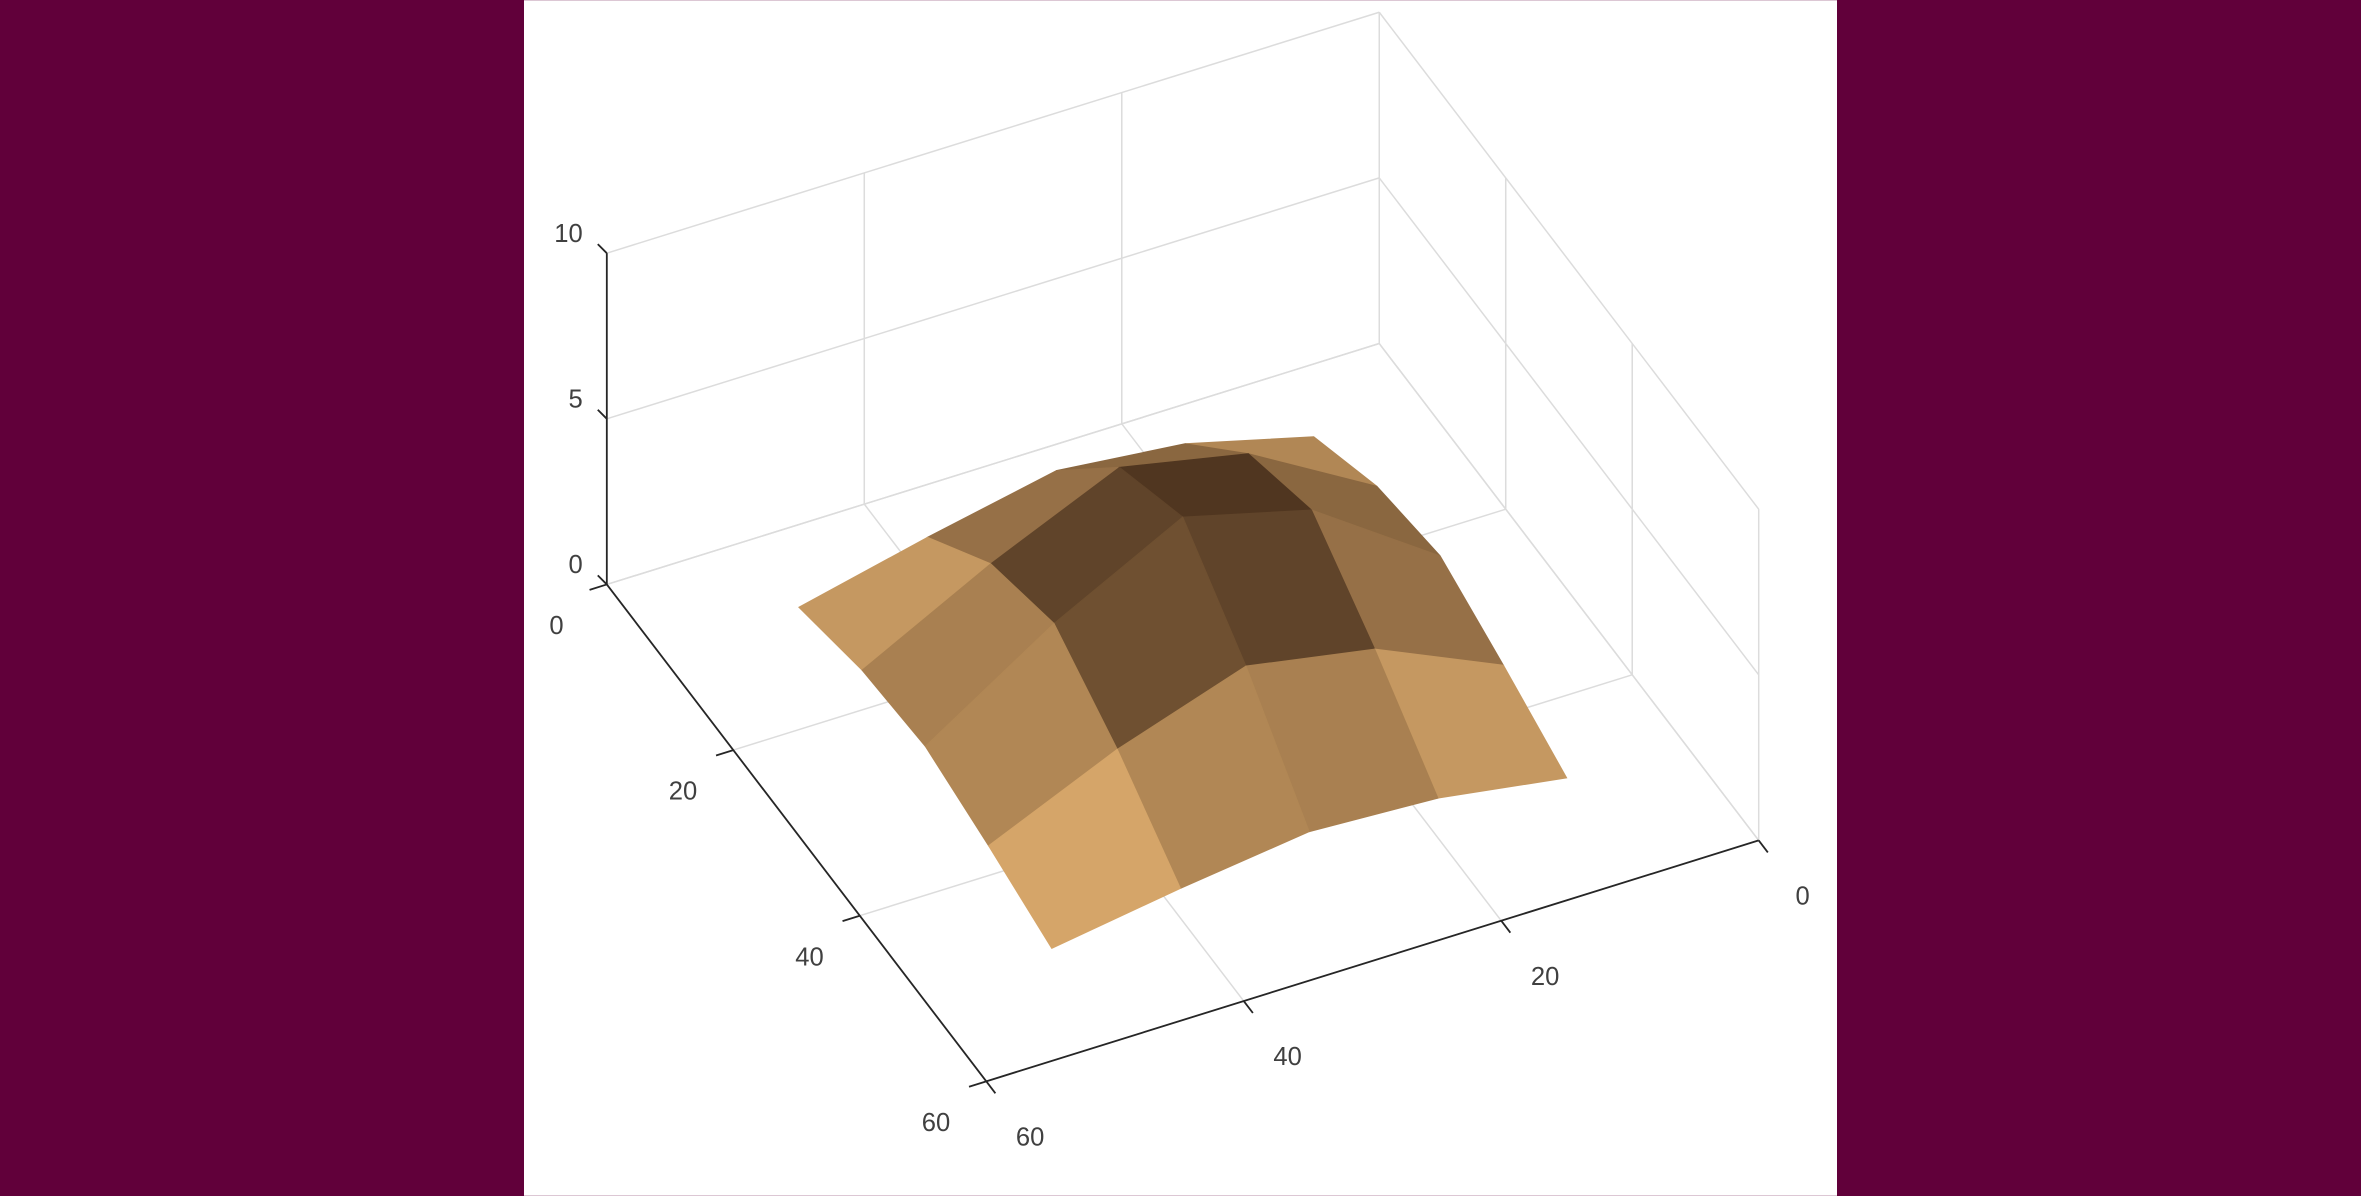 This screenshot has height=1196, width=2361. Describe the element at coordinates (568, 234) in the screenshot. I see `z-tick-label: 10` at that location.